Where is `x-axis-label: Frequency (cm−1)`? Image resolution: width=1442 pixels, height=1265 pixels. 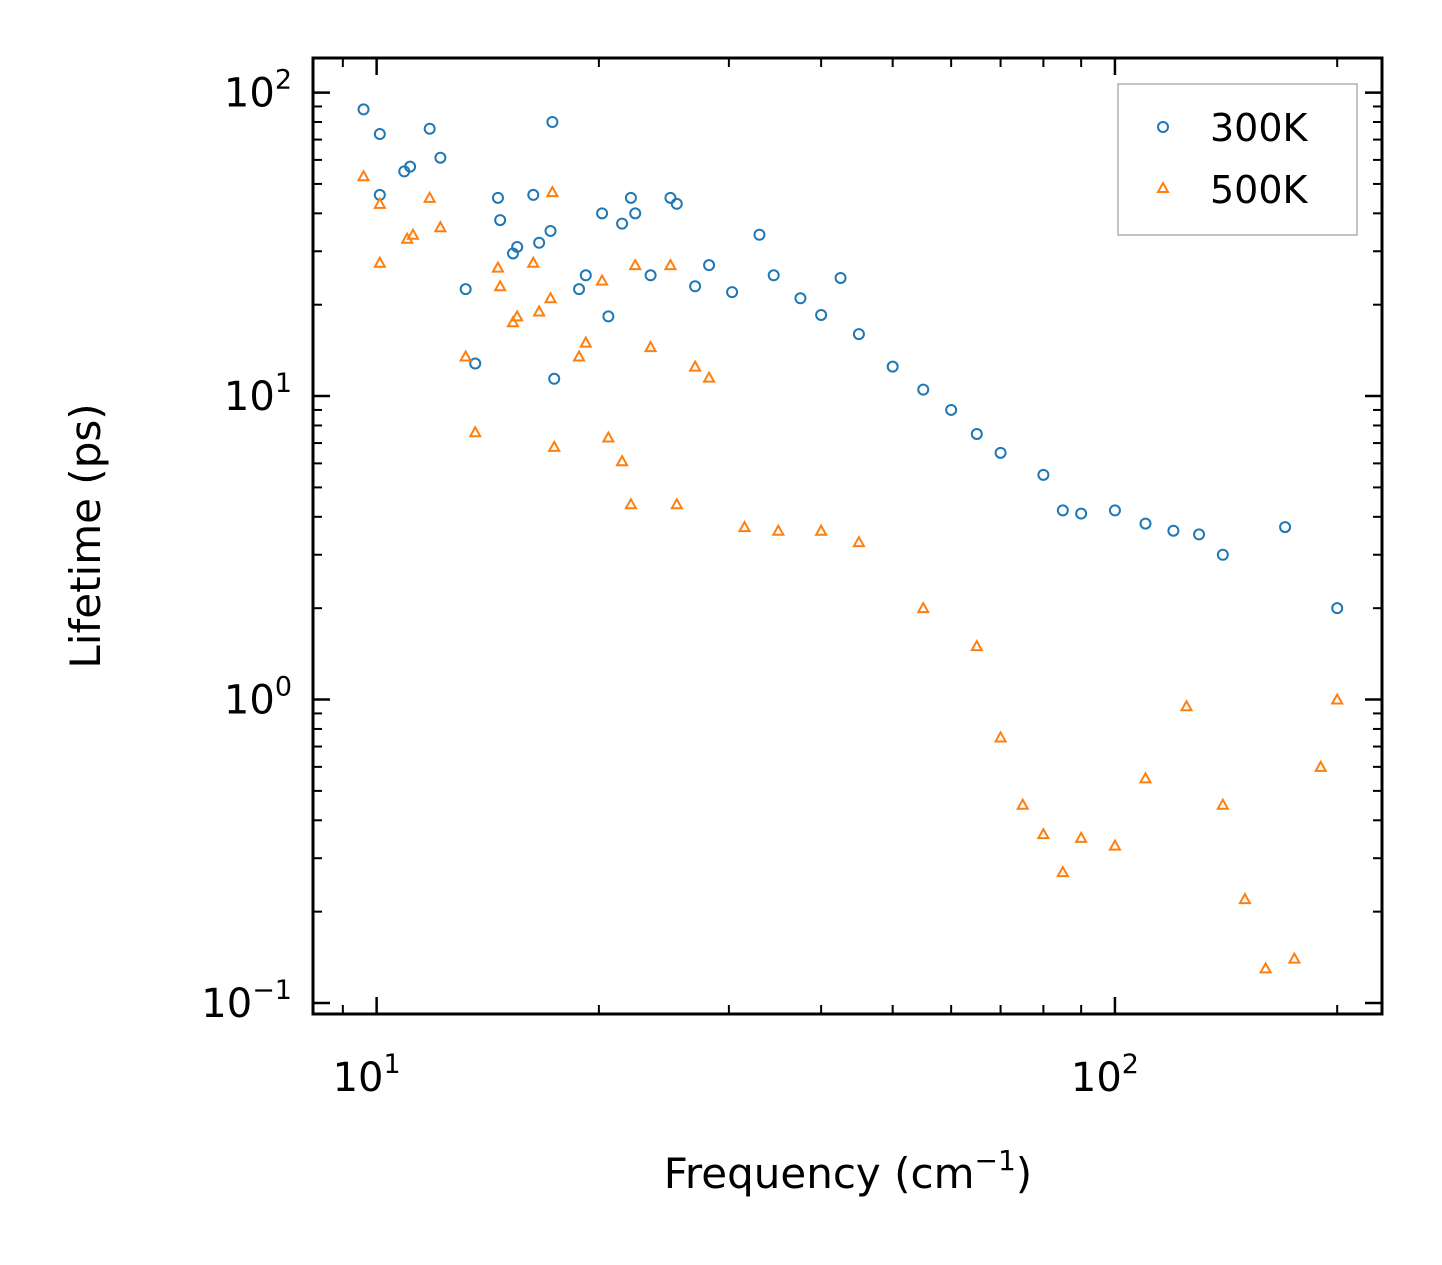 x-axis-label: Frequency (cm−1) is located at coordinates (848, 1171).